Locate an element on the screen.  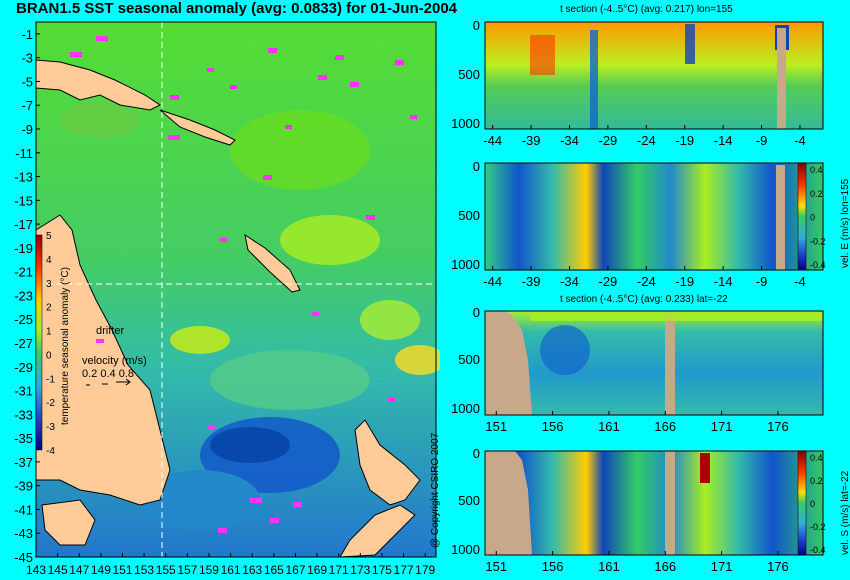
section3-features is located at coordinates (654, 363).